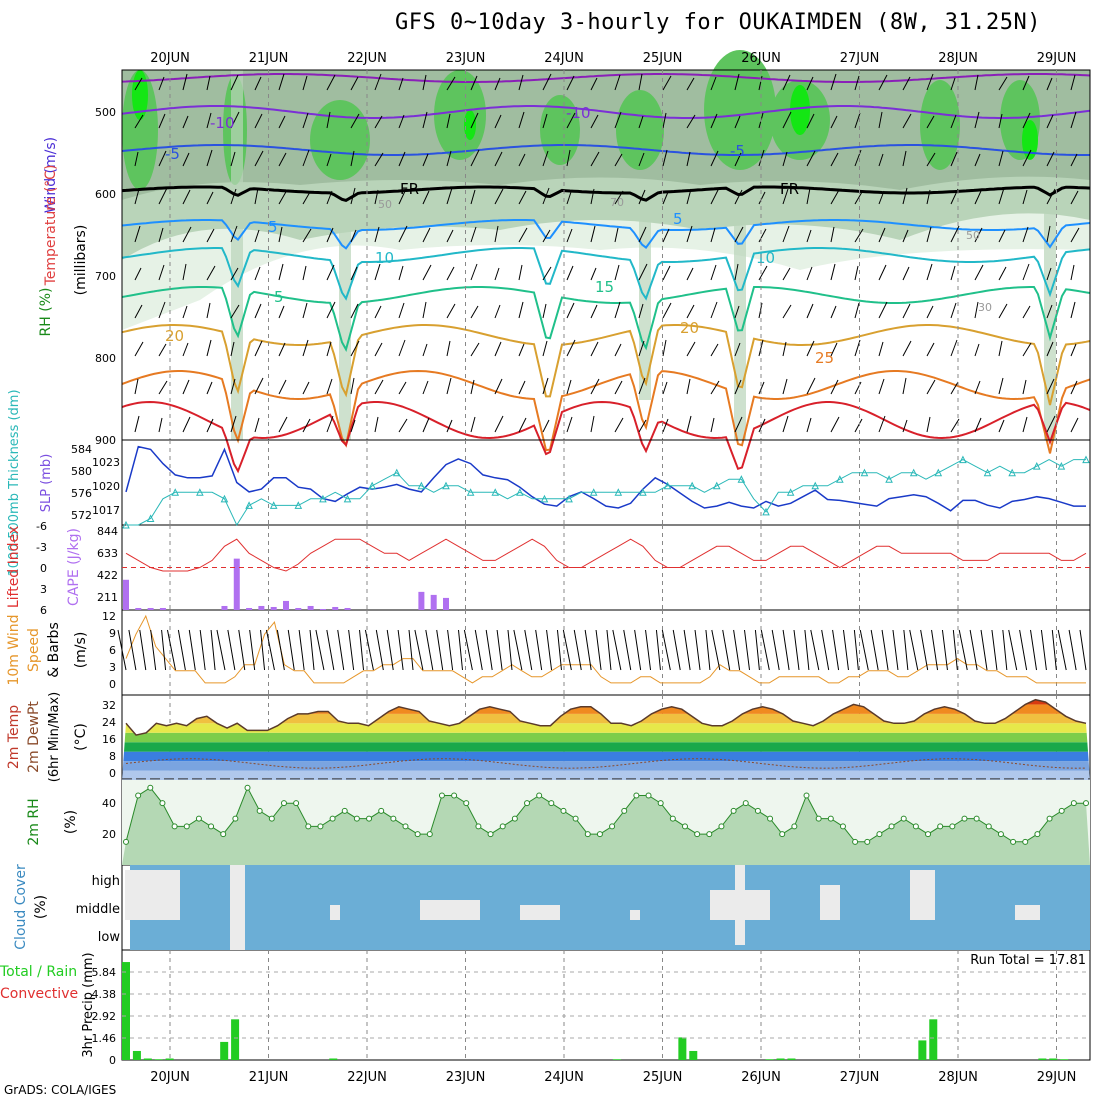  I want to click on contour-label: -10, so click(222, 123).